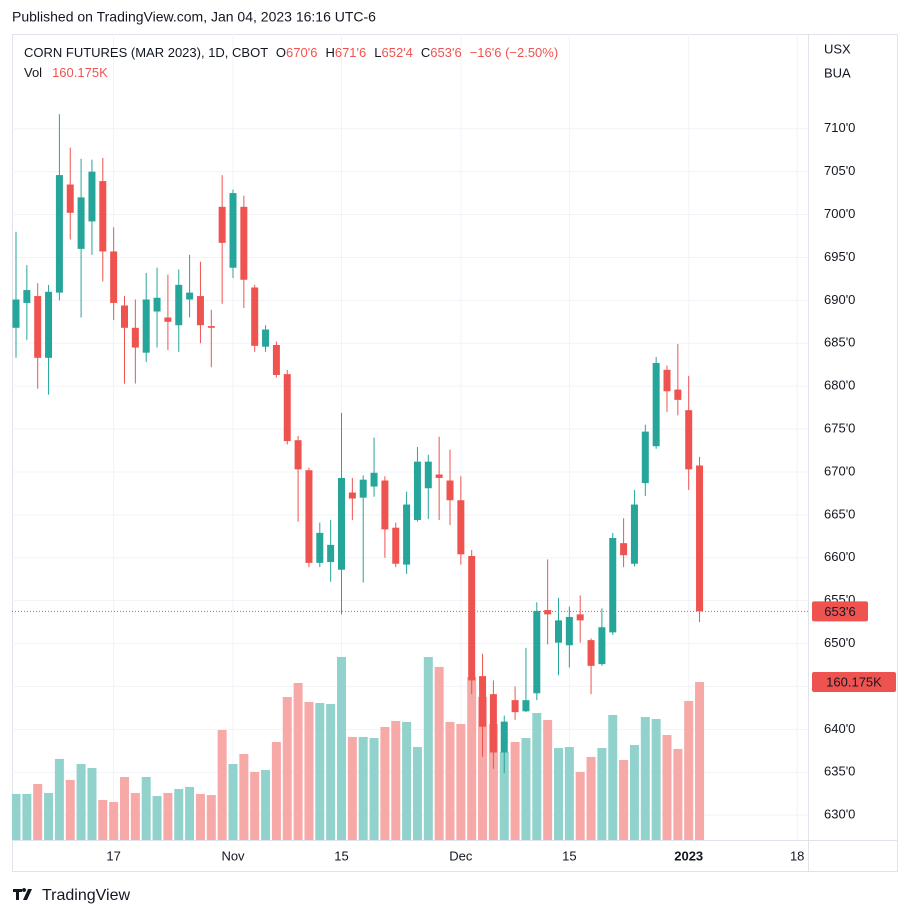 This screenshot has width=912, height=918. I want to click on x-tick-label: 17, so click(113, 855).